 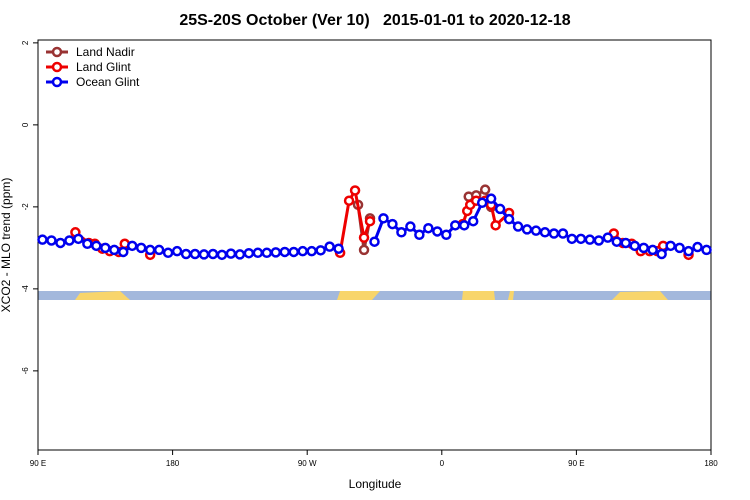 I want to click on y-axis-label: XCO2 - MLO trend (ppm), so click(x=6, y=245).